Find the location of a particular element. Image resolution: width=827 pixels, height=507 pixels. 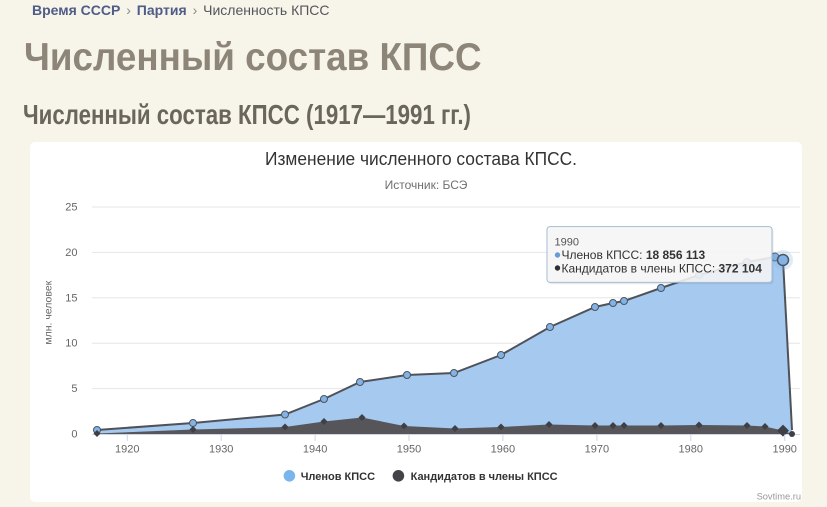

svg-text: 5 is located at coordinates (74, 389).